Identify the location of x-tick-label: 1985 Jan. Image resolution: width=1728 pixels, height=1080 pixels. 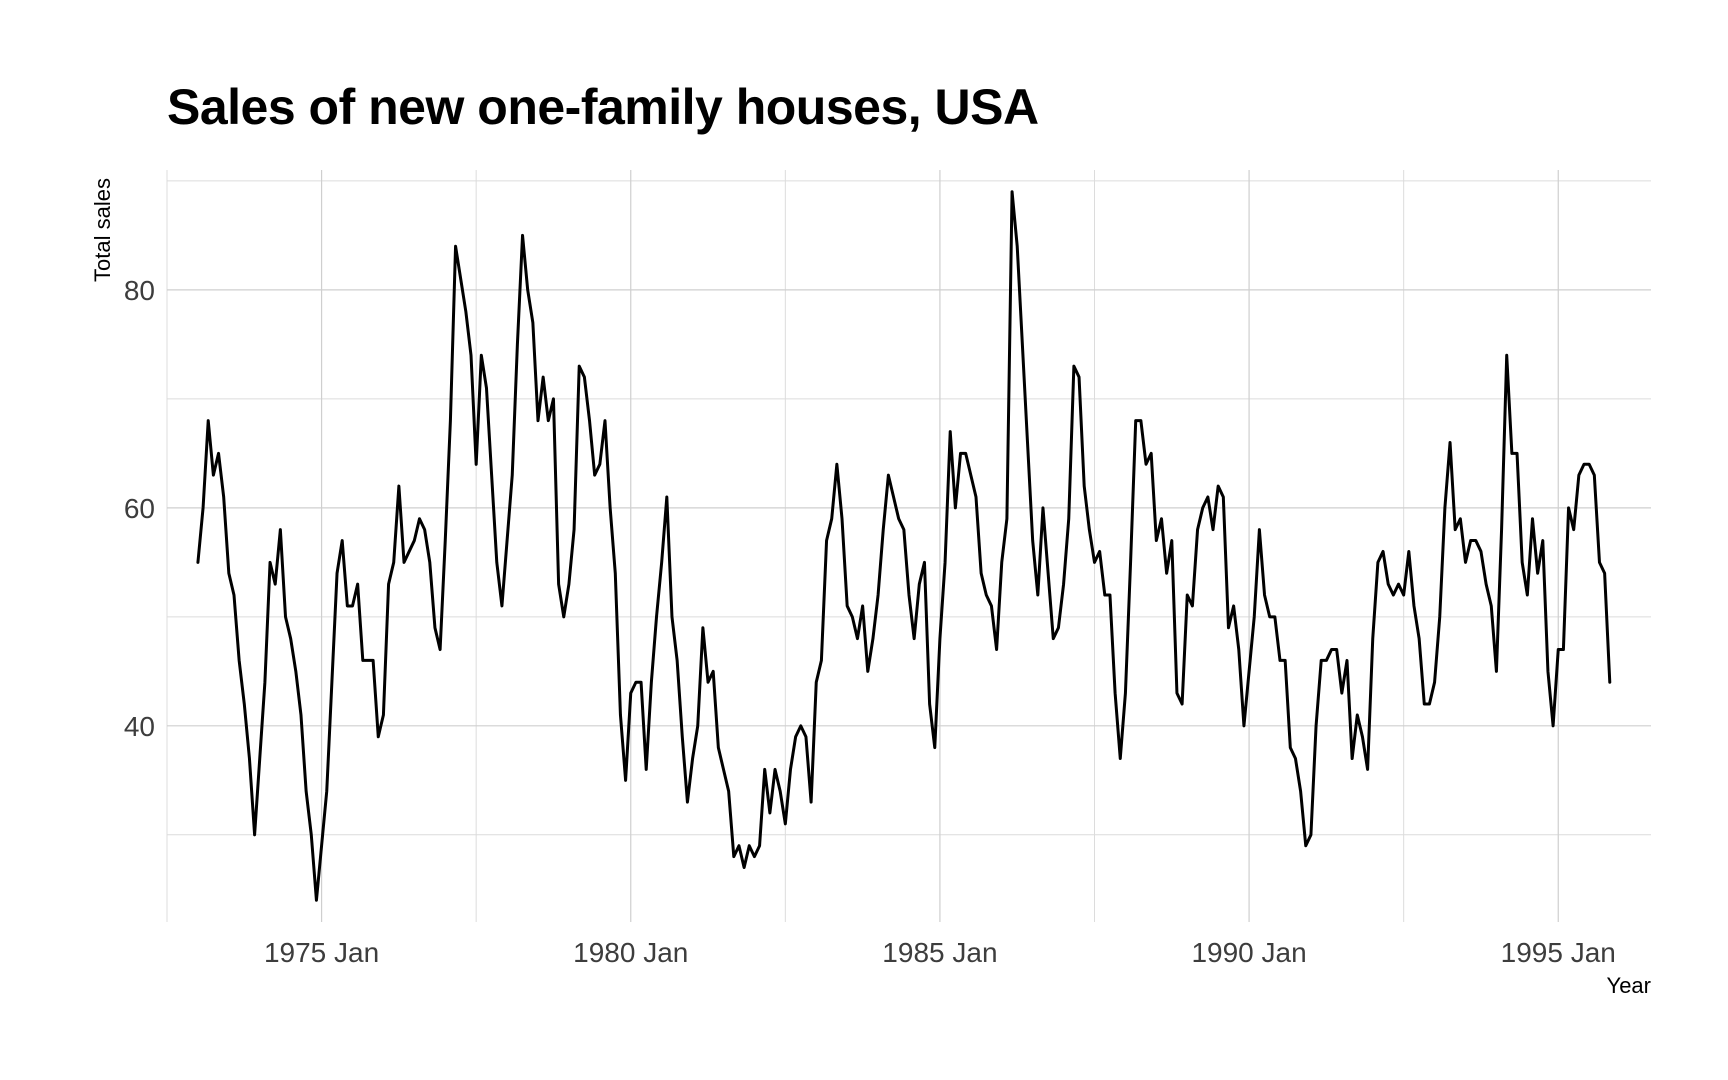
(939, 952).